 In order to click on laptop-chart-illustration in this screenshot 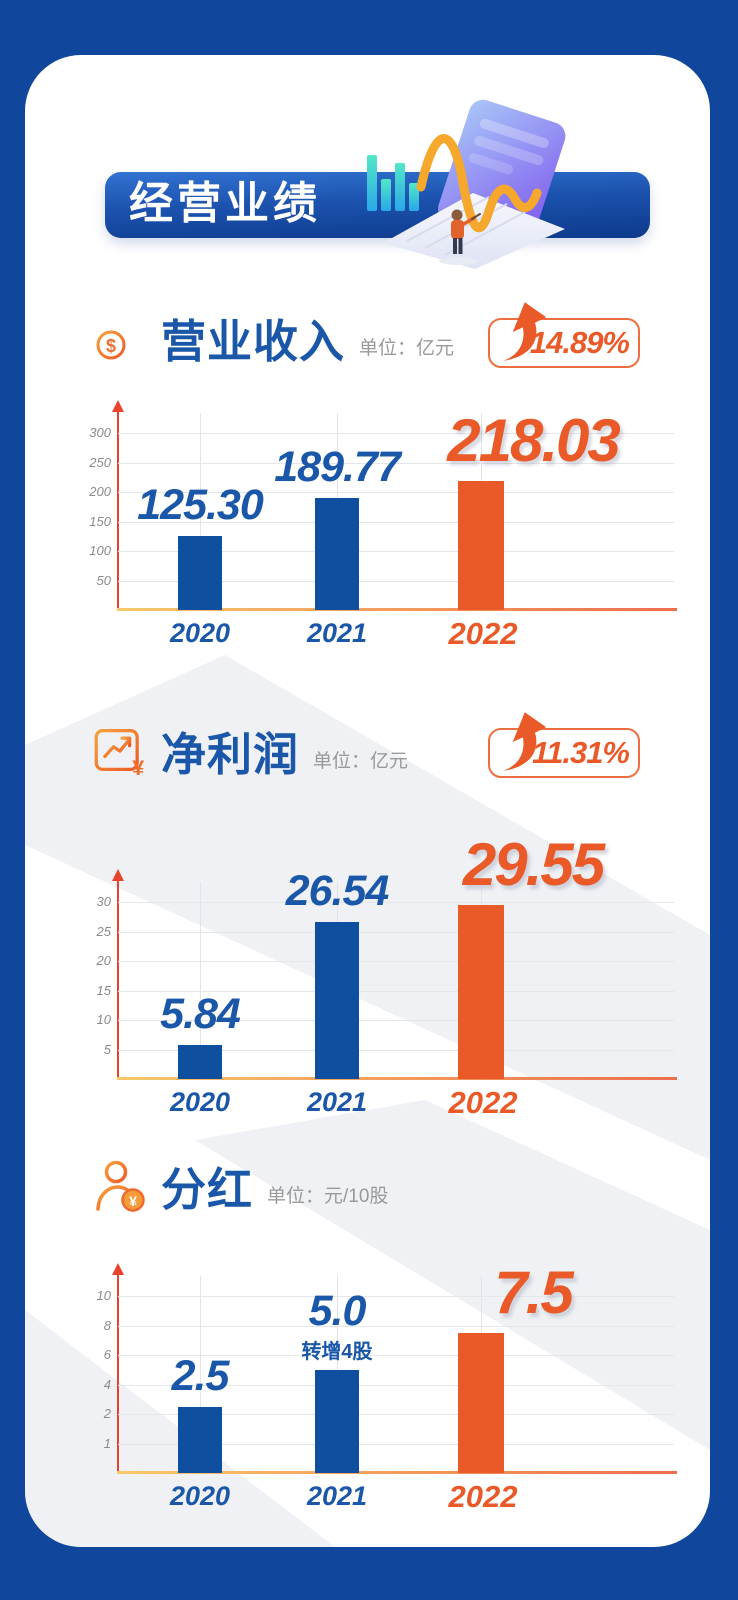, I will do `click(466, 184)`.